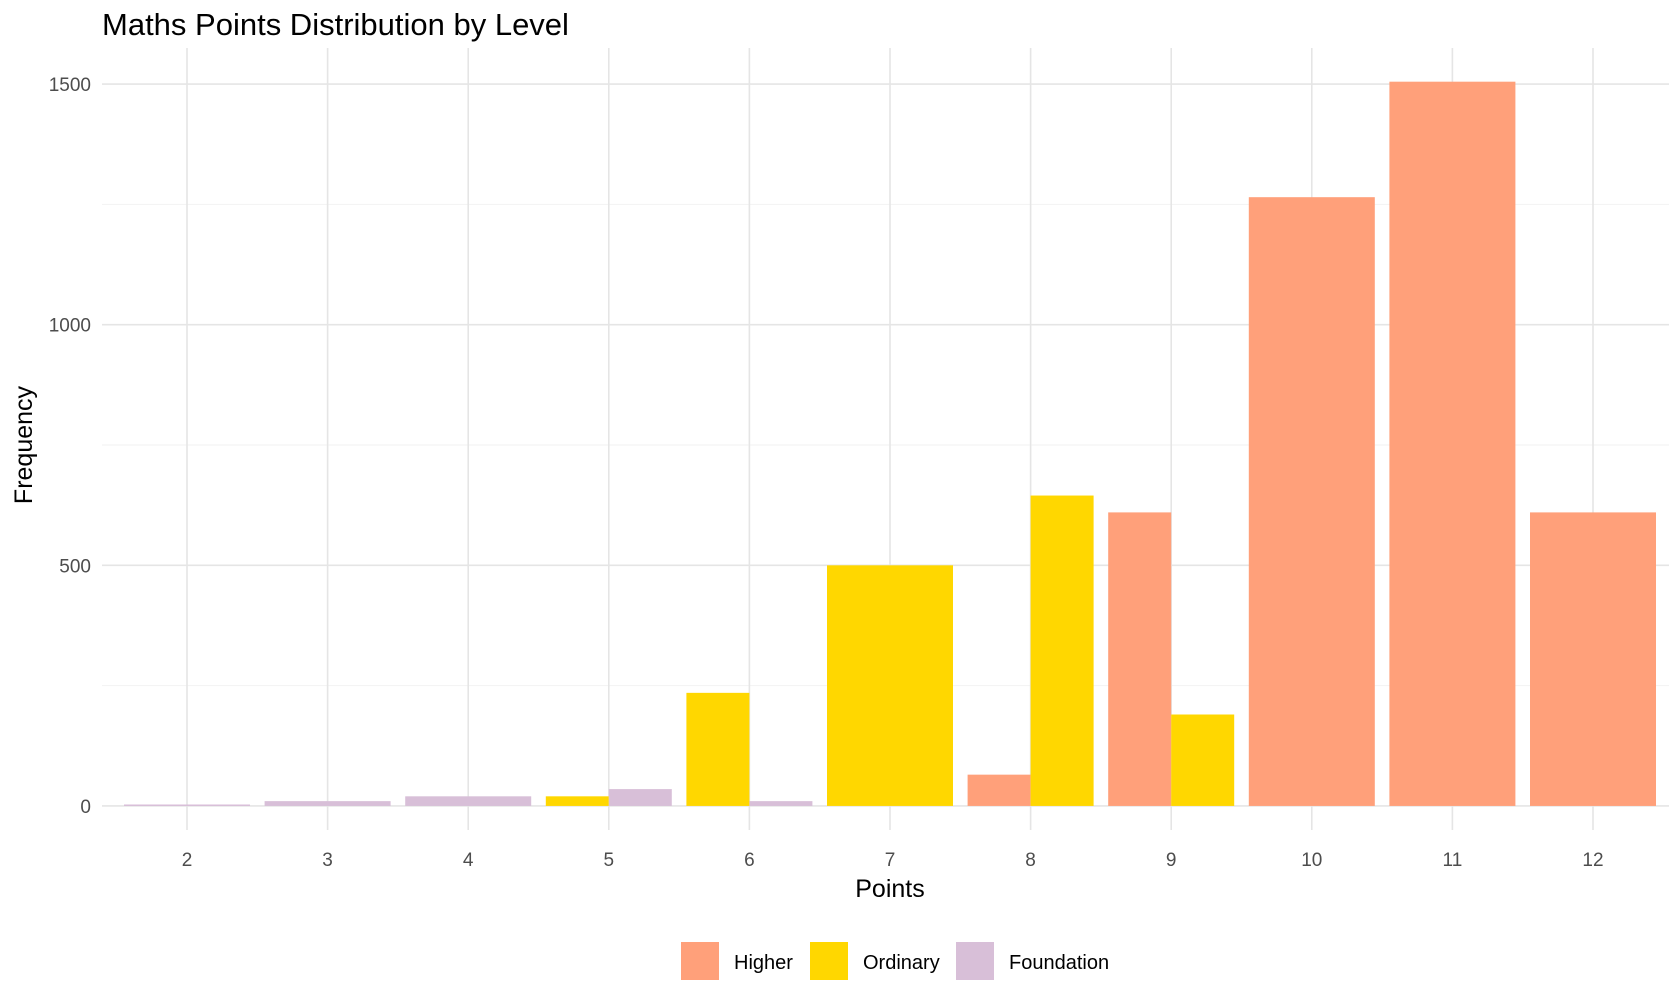 The width and height of the screenshot is (1669, 989). What do you see at coordinates (609, 860) in the screenshot?
I see `x-tick-label: 5` at bounding box center [609, 860].